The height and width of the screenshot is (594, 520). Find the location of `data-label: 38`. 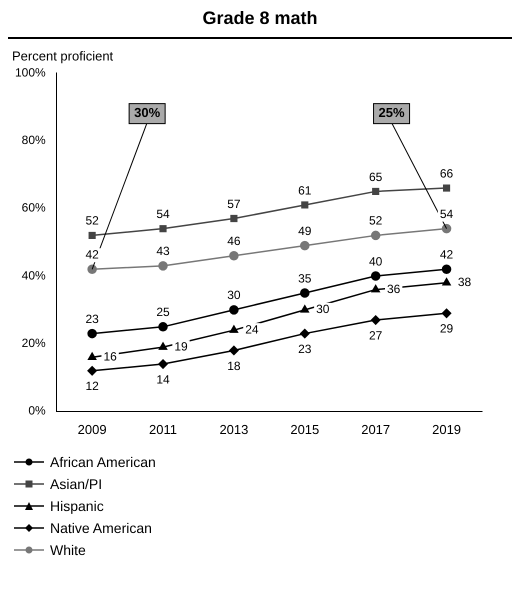

data-label: 38 is located at coordinates (465, 282).